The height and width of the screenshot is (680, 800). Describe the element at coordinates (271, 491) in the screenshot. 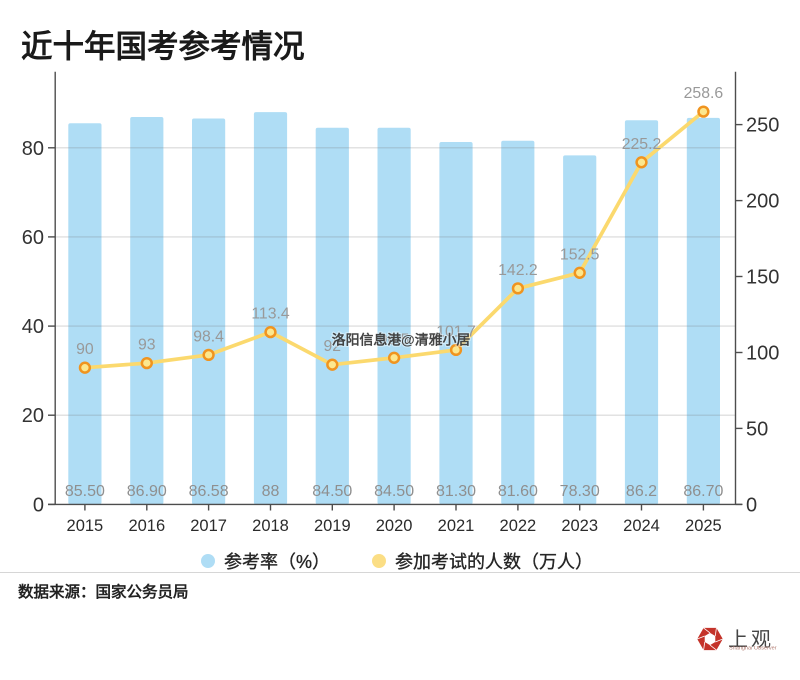

I see `svg-text: 88` at that location.